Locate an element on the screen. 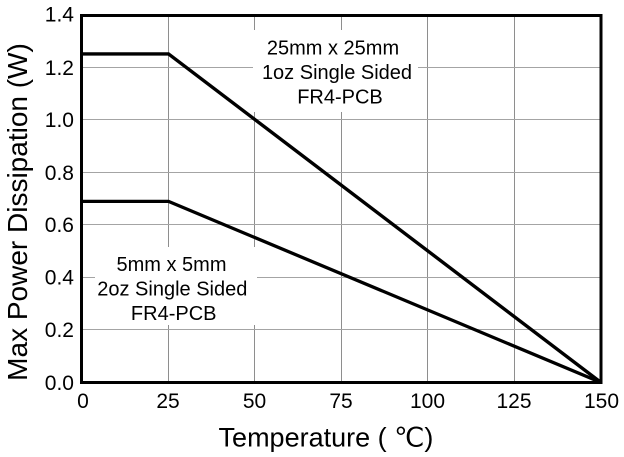 The image size is (624, 457). svg-text: 1.2 is located at coordinates (59, 68).